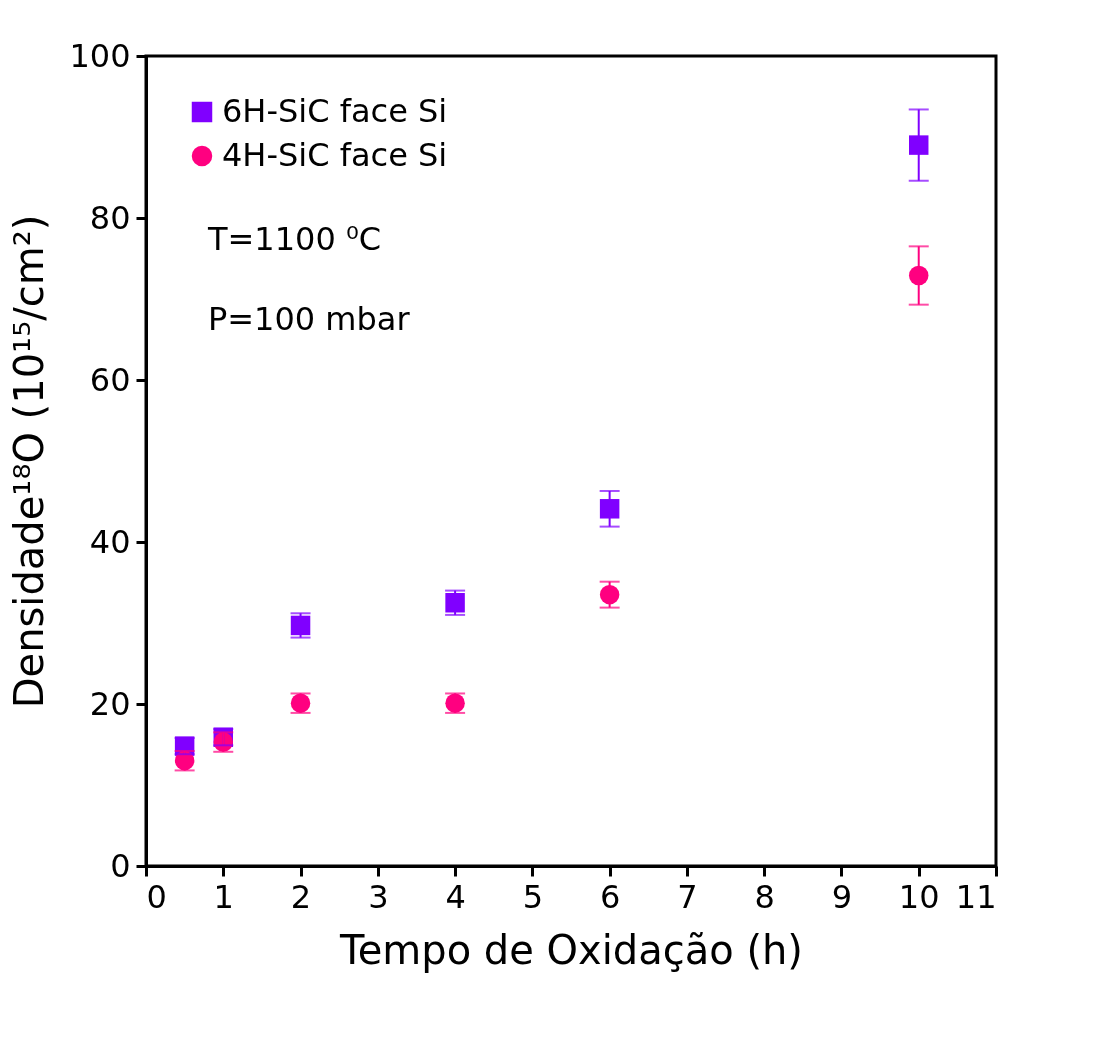 The width and height of the screenshot is (1106, 1043). I want to click on y-tick-label: 100, so click(100, 55).